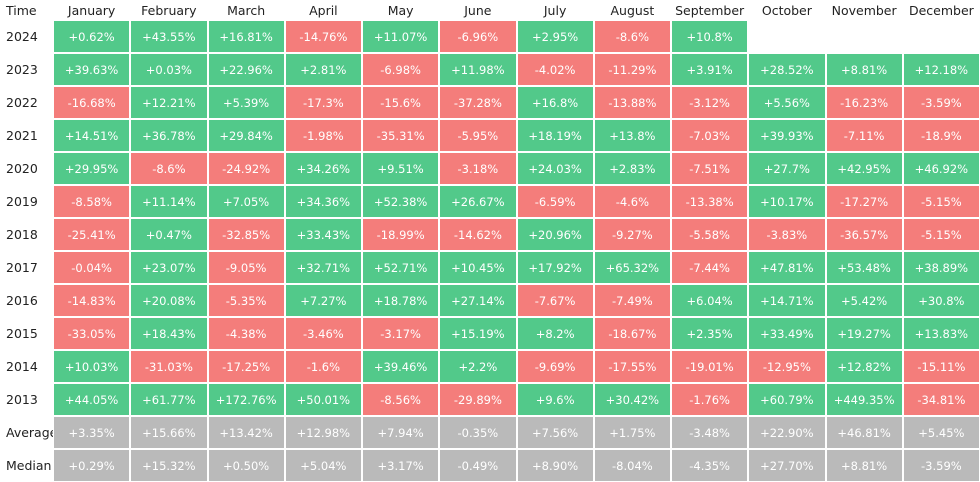 The image size is (980, 482). What do you see at coordinates (22, 201) in the screenshot?
I see `row-label: 2019` at bounding box center [22, 201].